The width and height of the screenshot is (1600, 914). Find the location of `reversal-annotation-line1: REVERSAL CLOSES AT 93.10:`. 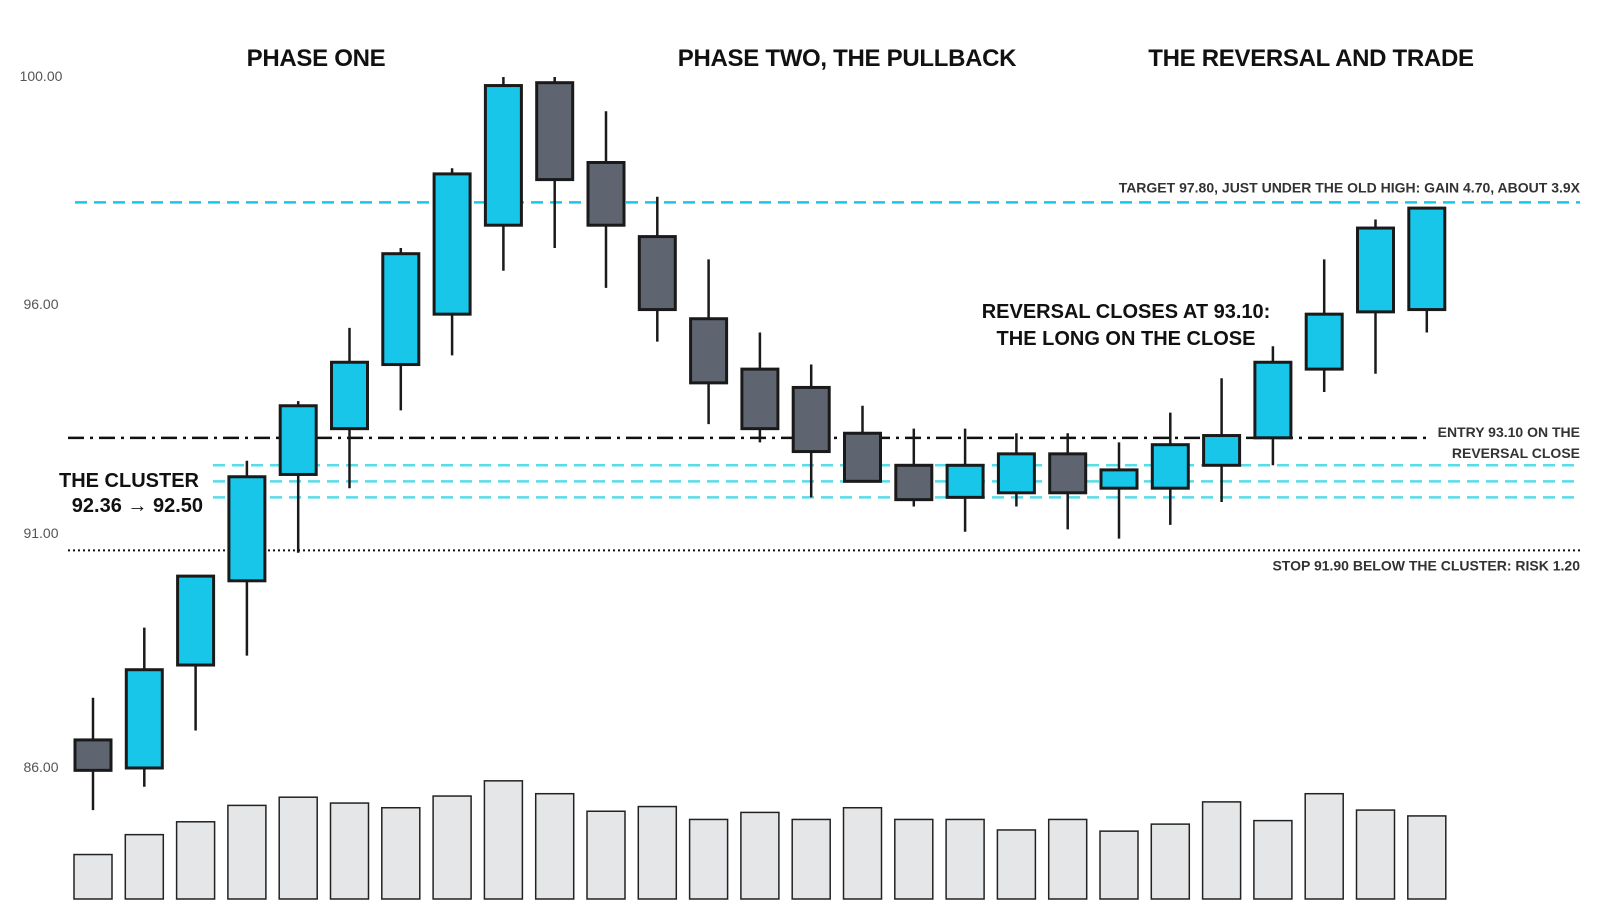

reversal-annotation-line1: REVERSAL CLOSES AT 93.10: is located at coordinates (1126, 312).